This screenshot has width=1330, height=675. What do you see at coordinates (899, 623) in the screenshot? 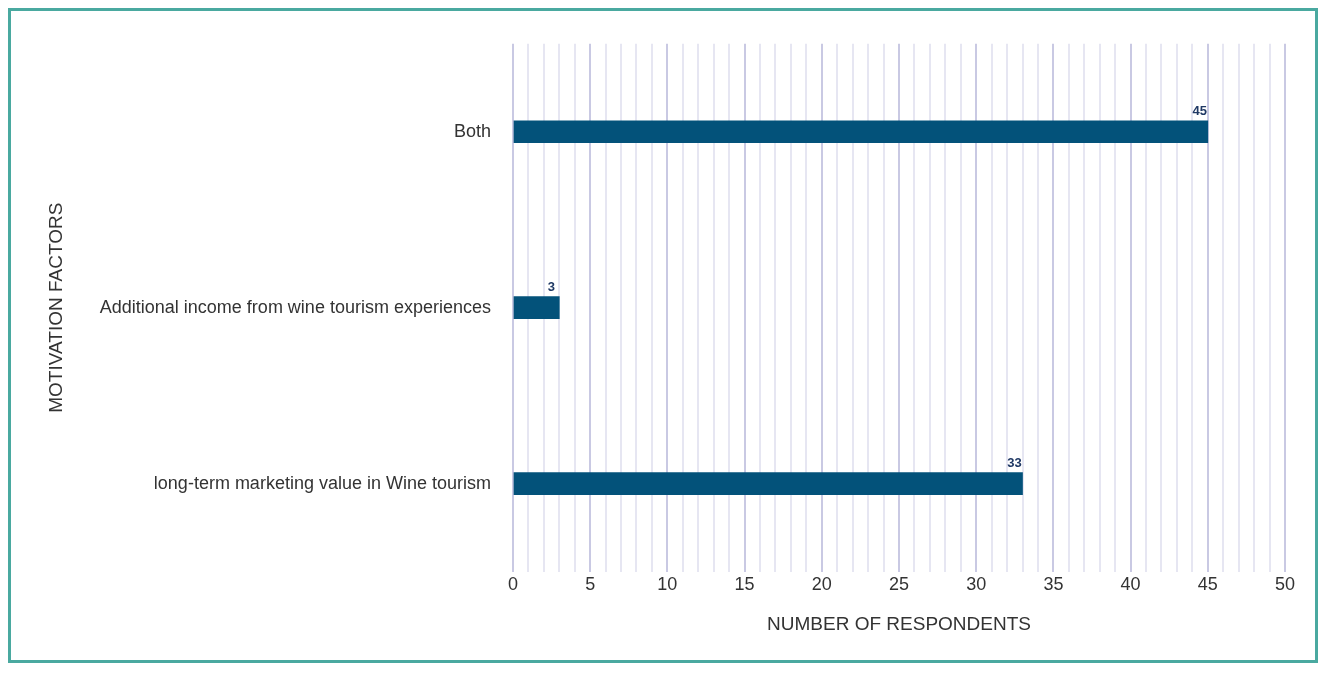
I see `x-axis-title: NUMBER OF RESPONDENTS` at bounding box center [899, 623].